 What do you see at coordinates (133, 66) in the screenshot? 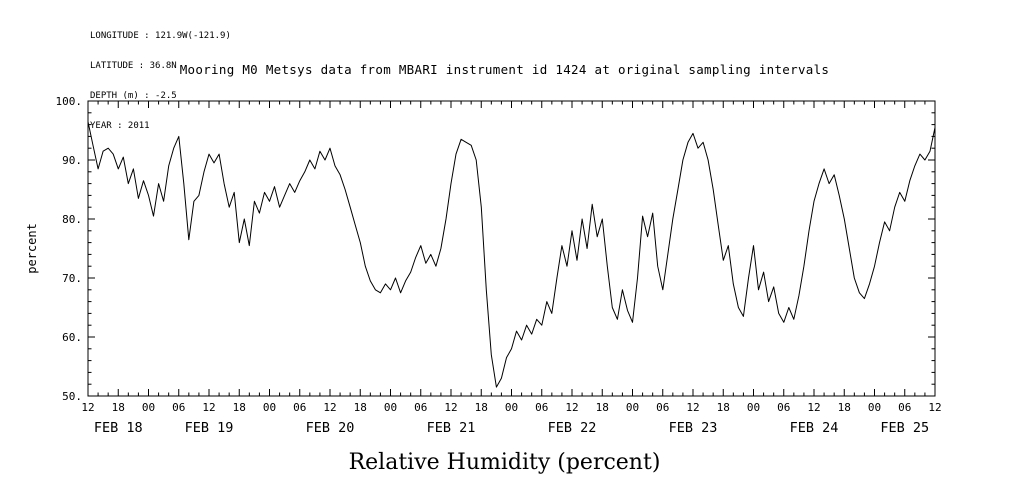
I see `latitude-label: LATITUDE : 36.8N` at bounding box center [133, 66].